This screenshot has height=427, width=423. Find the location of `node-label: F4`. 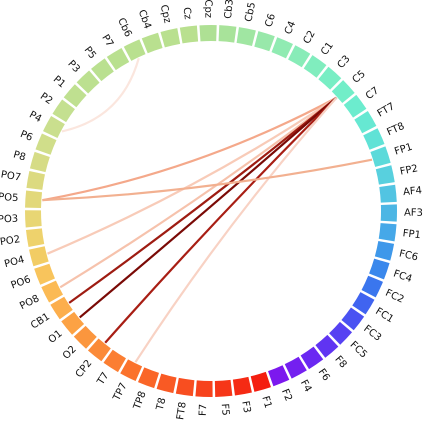

node-label: F4 is located at coordinates (305, 386).